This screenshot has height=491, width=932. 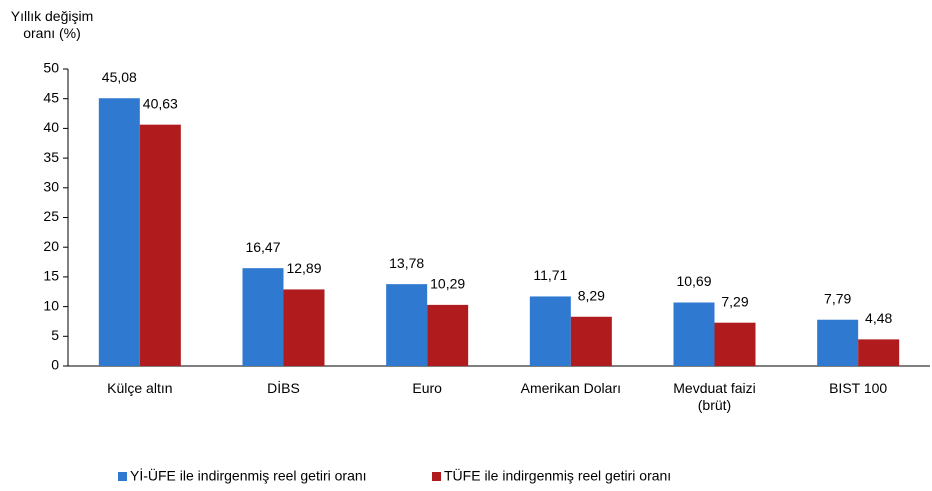 I want to click on y-tick-label: 25, so click(x=51, y=216).